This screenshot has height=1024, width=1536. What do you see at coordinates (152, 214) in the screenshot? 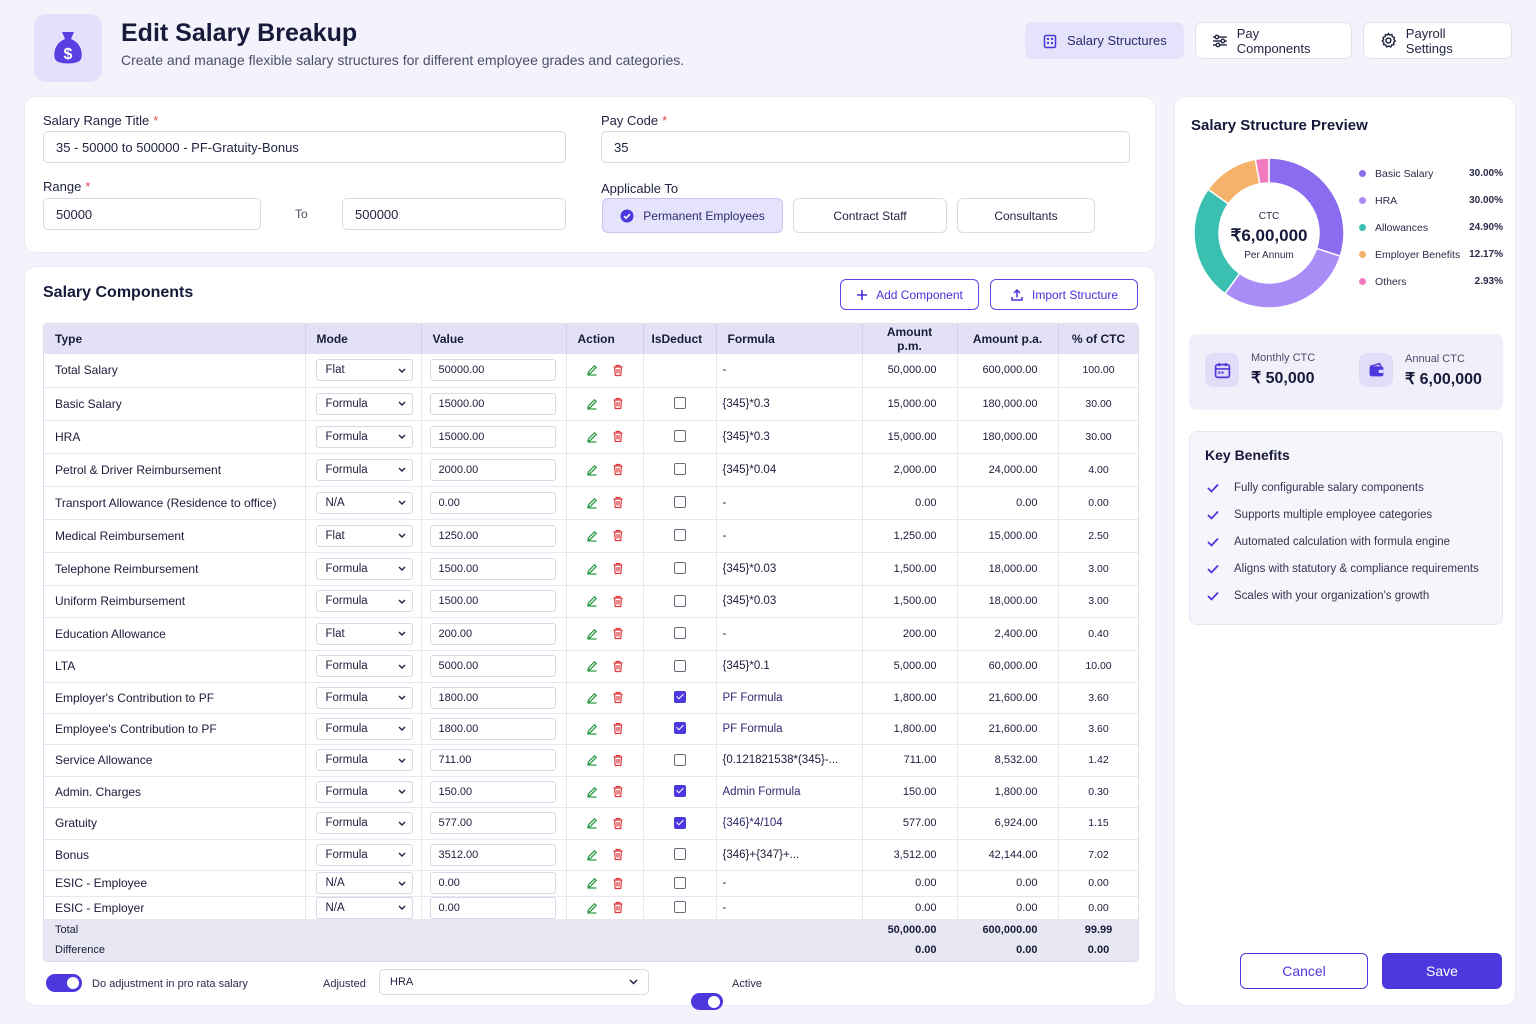
I see `range-from-input: 50000` at bounding box center [152, 214].